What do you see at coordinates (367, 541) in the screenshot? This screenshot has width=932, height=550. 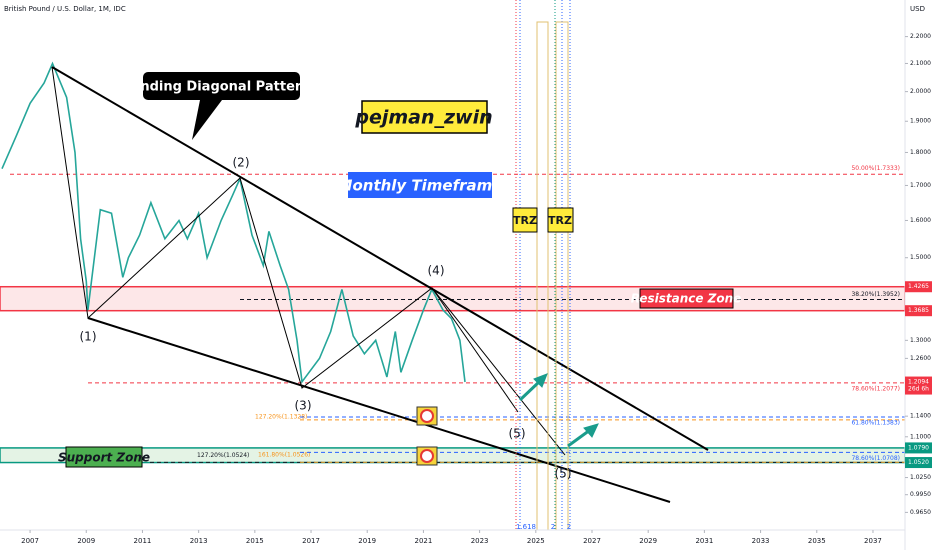 I see `x-tick-label: 2019` at bounding box center [367, 541].